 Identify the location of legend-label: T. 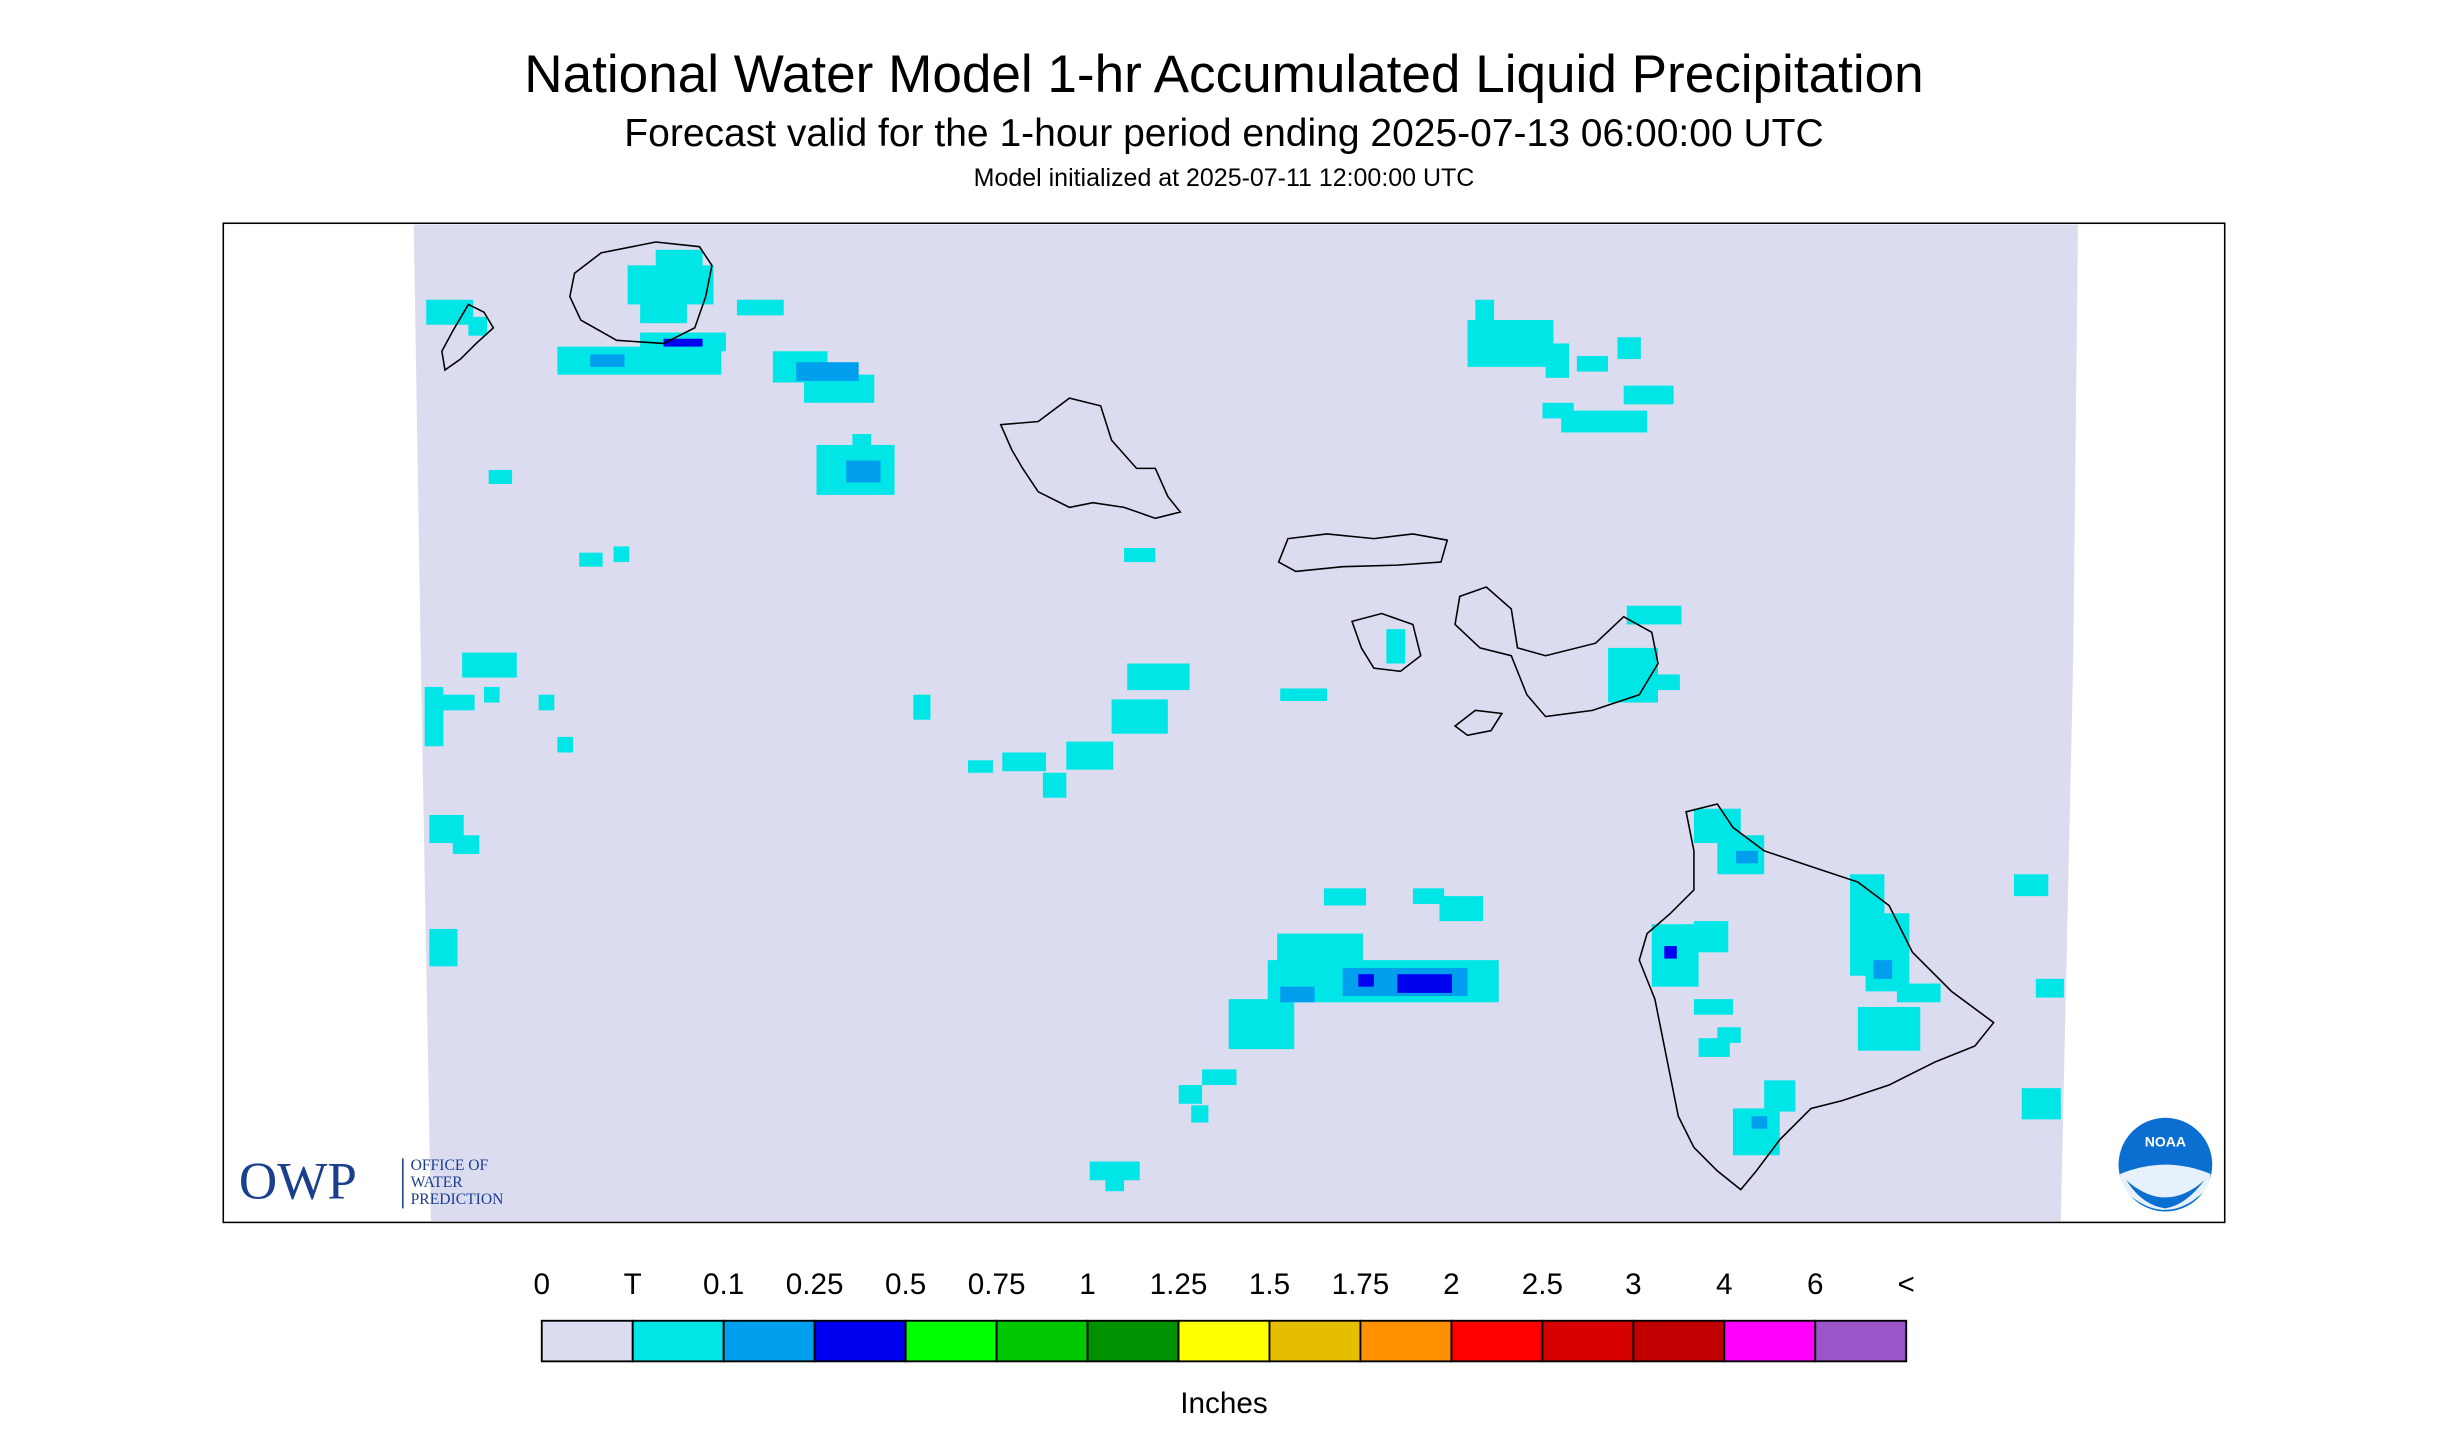
(633, 1284).